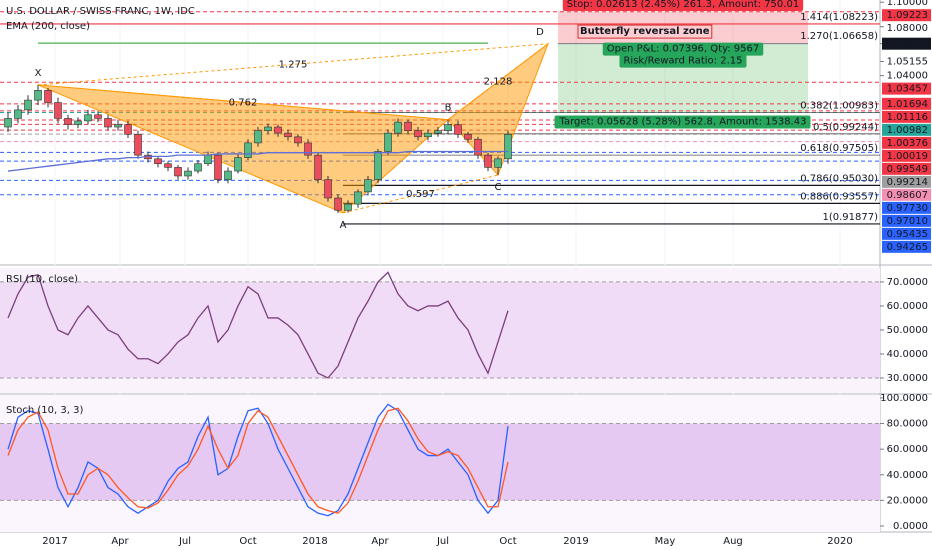 The height and width of the screenshot is (550, 932). What do you see at coordinates (498, 187) in the screenshot?
I see `pattern-point-label: C` at bounding box center [498, 187].